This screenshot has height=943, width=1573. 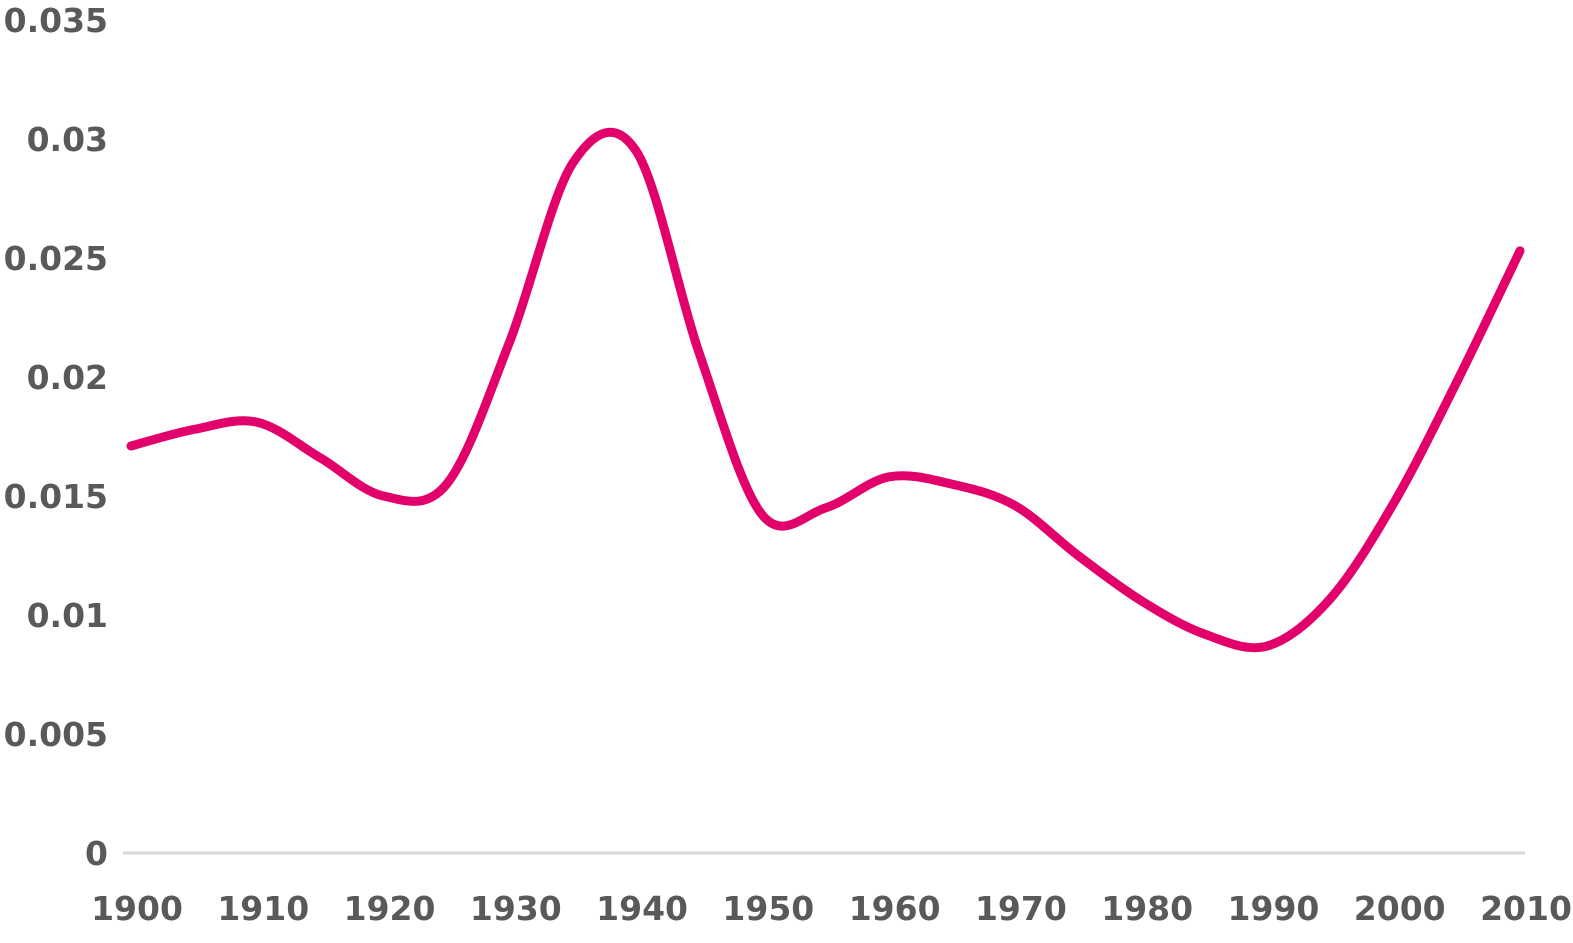 What do you see at coordinates (1274, 908) in the screenshot?
I see `x-tick-label: 1990` at bounding box center [1274, 908].